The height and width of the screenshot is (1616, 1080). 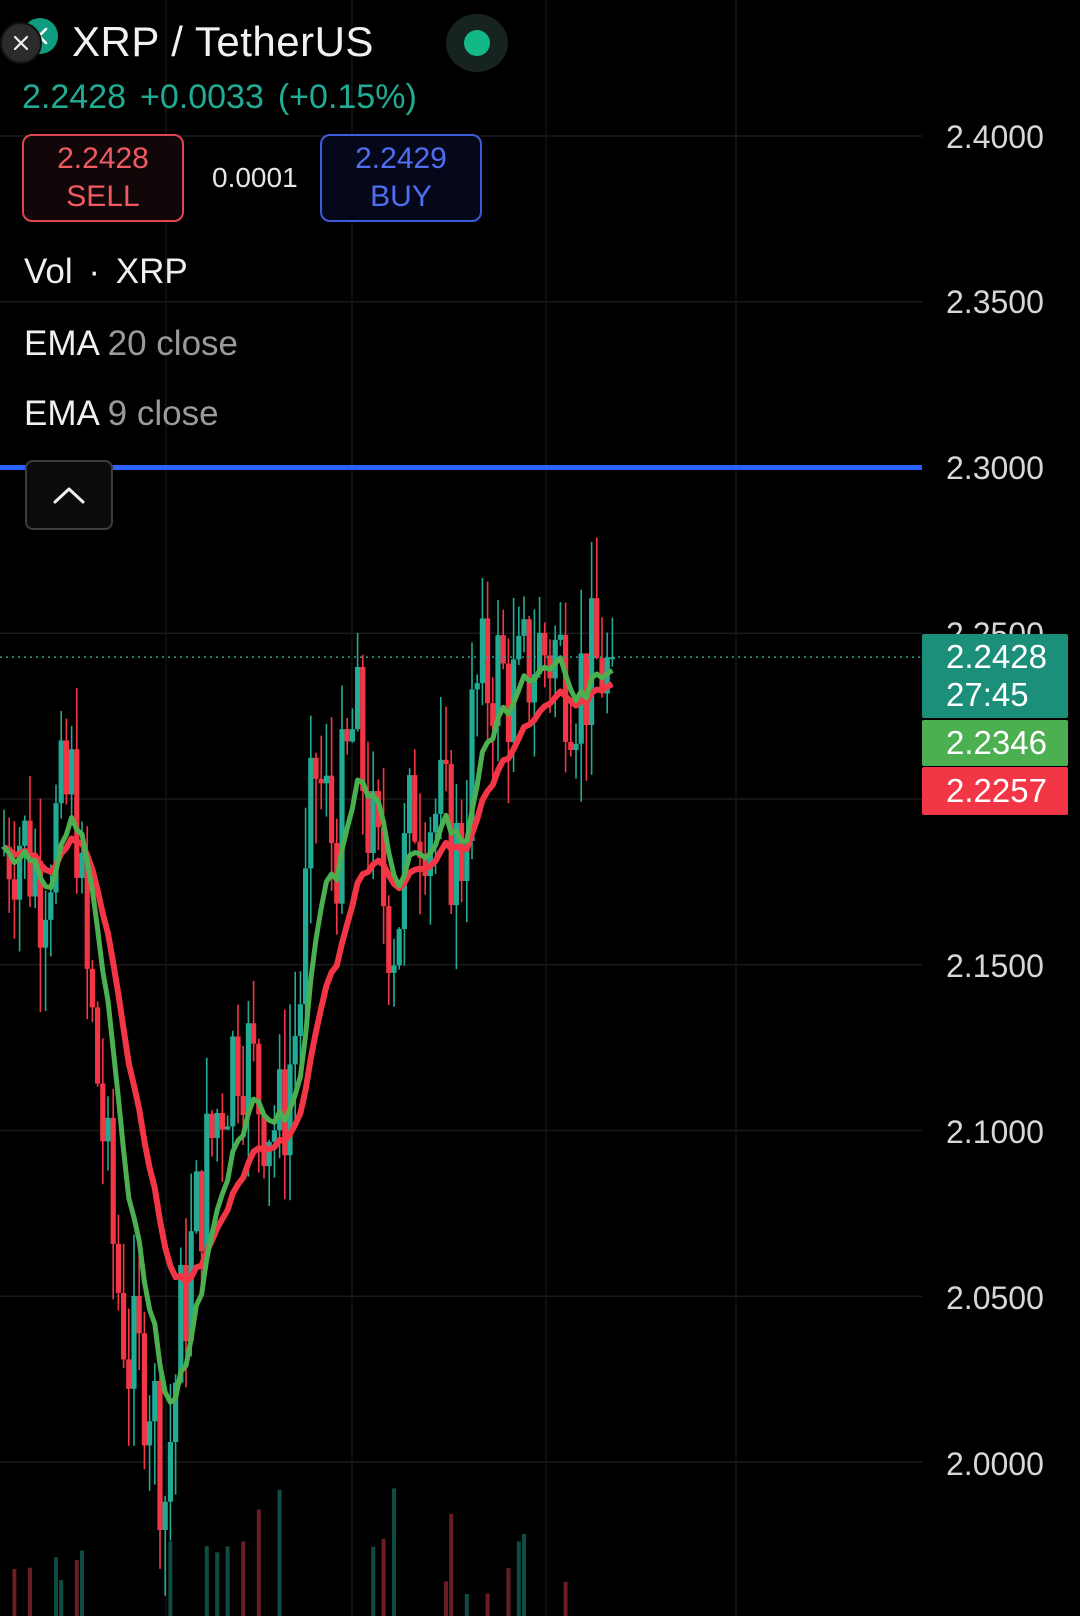 What do you see at coordinates (202, 97) in the screenshot?
I see `price-change: +0.0033` at bounding box center [202, 97].